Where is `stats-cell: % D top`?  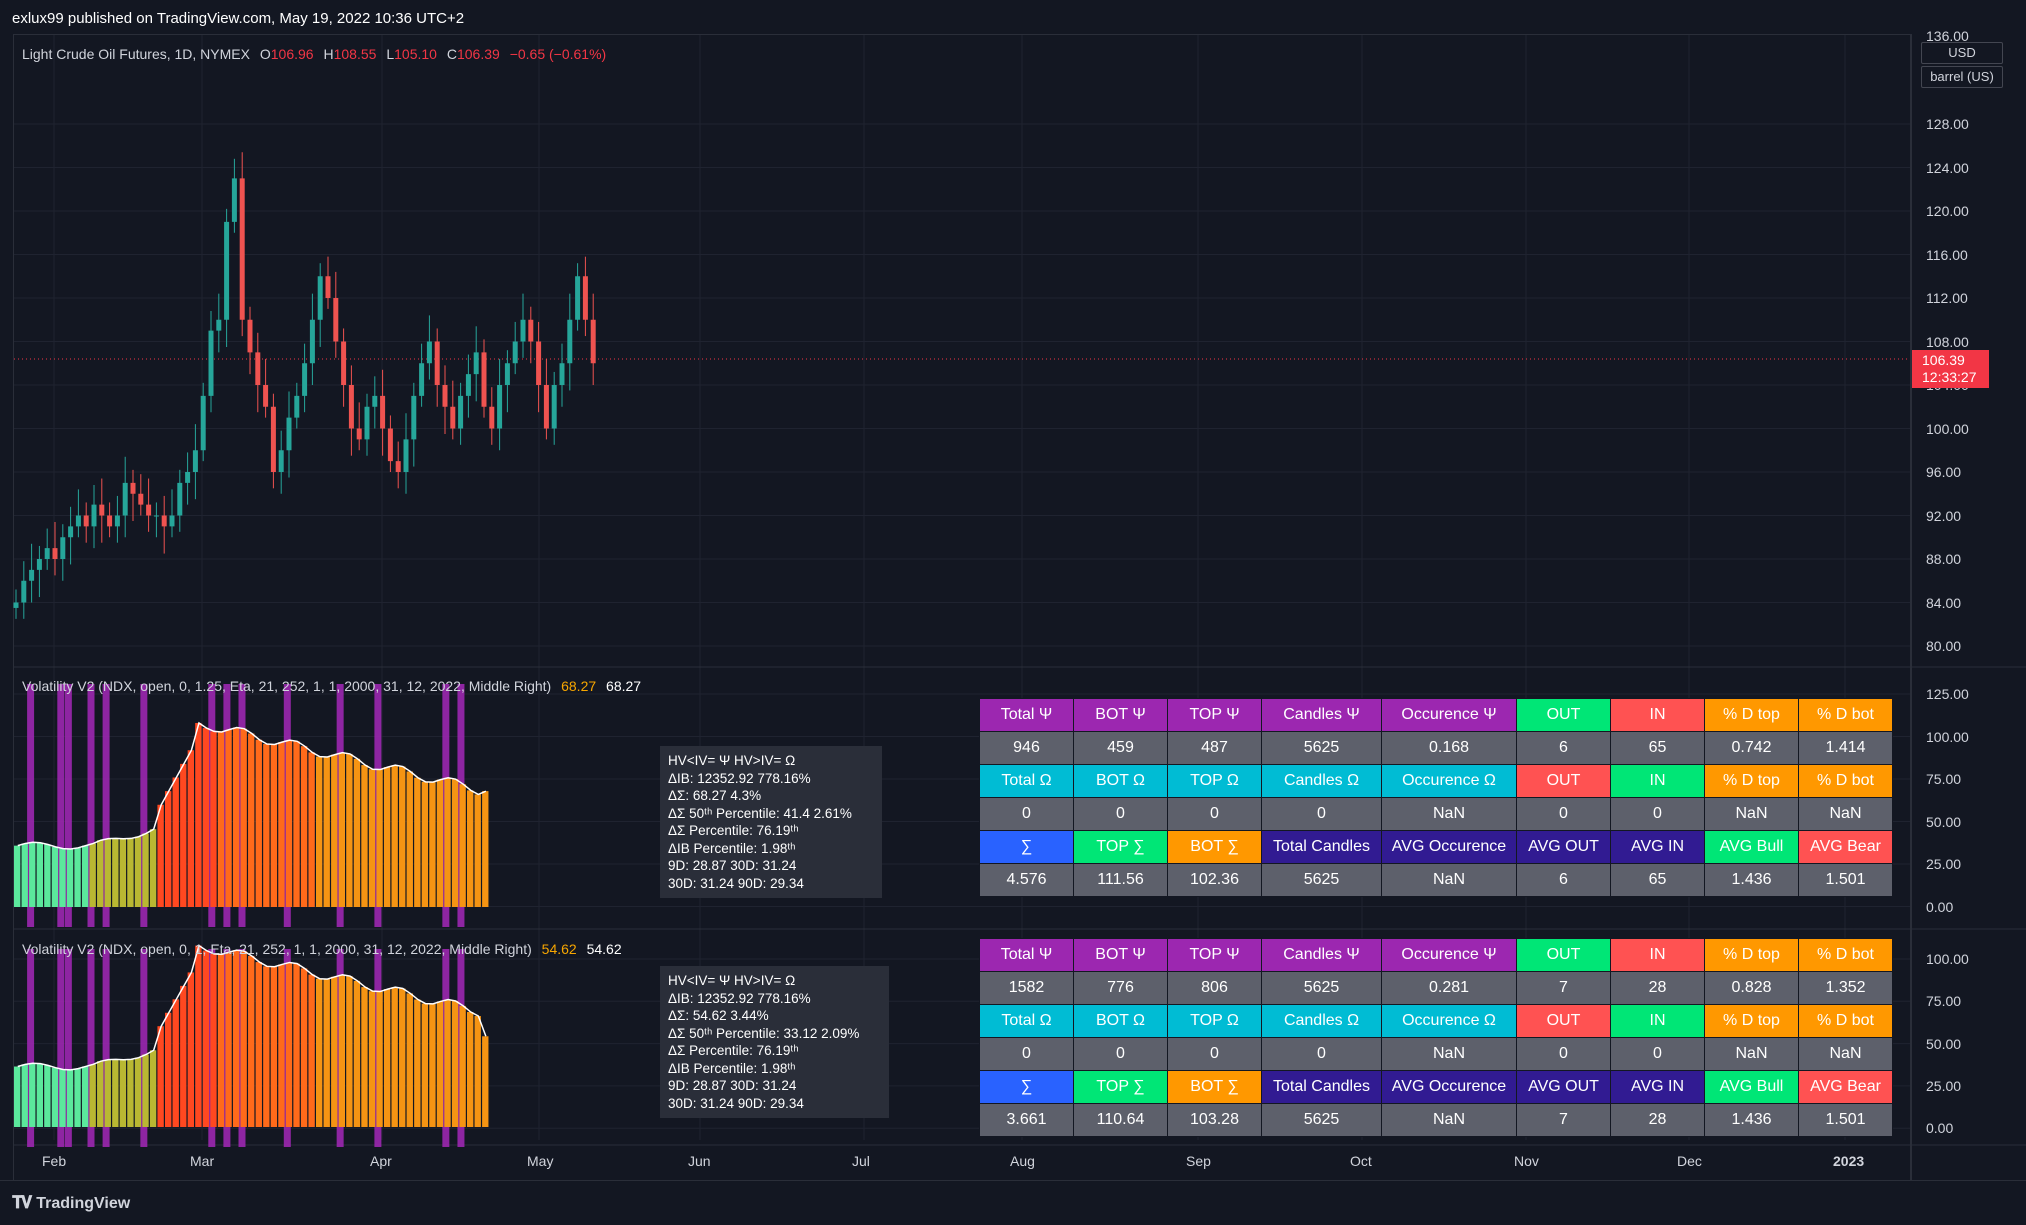 stats-cell: % D top is located at coordinates (1751, 1021).